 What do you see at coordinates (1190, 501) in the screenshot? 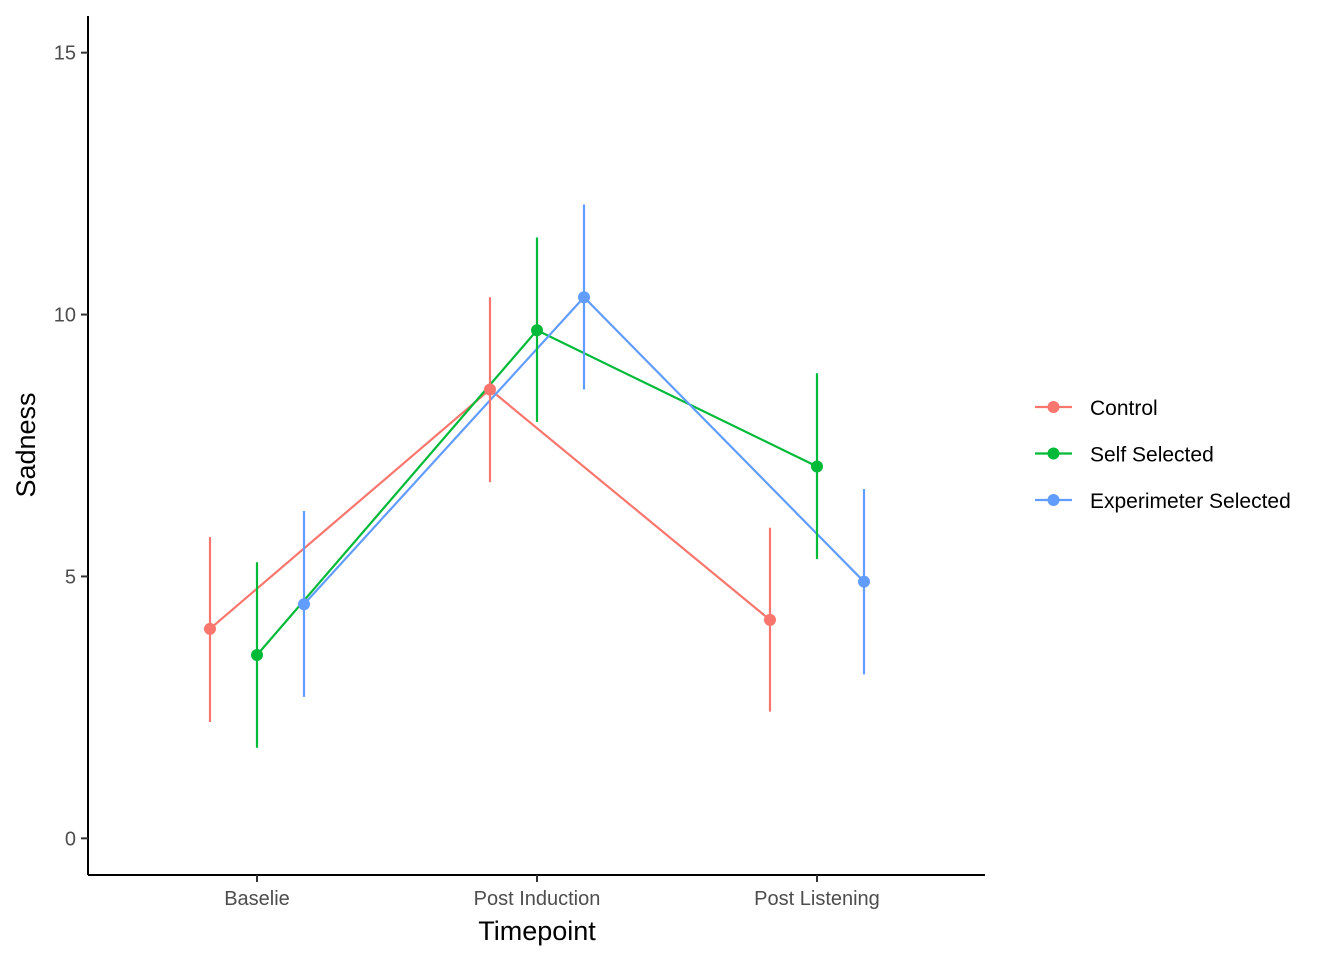
I see `legend-label: Experimeter Selected` at bounding box center [1190, 501].